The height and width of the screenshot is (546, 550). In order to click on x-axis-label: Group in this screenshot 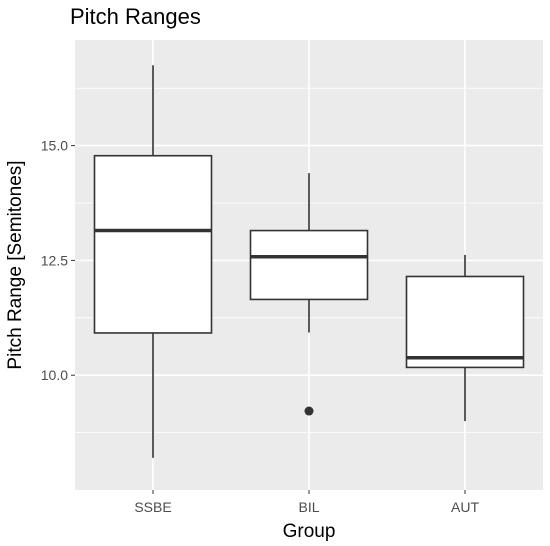, I will do `click(309, 531)`.